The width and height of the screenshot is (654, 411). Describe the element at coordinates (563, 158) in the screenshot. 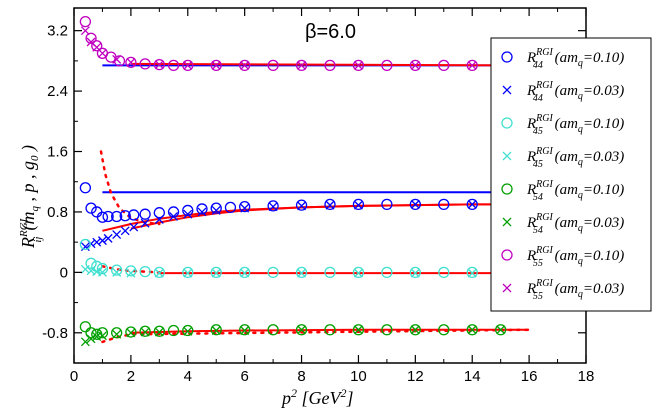

I see `legend-entry: RRGI 45 (amq=0.03)` at that location.